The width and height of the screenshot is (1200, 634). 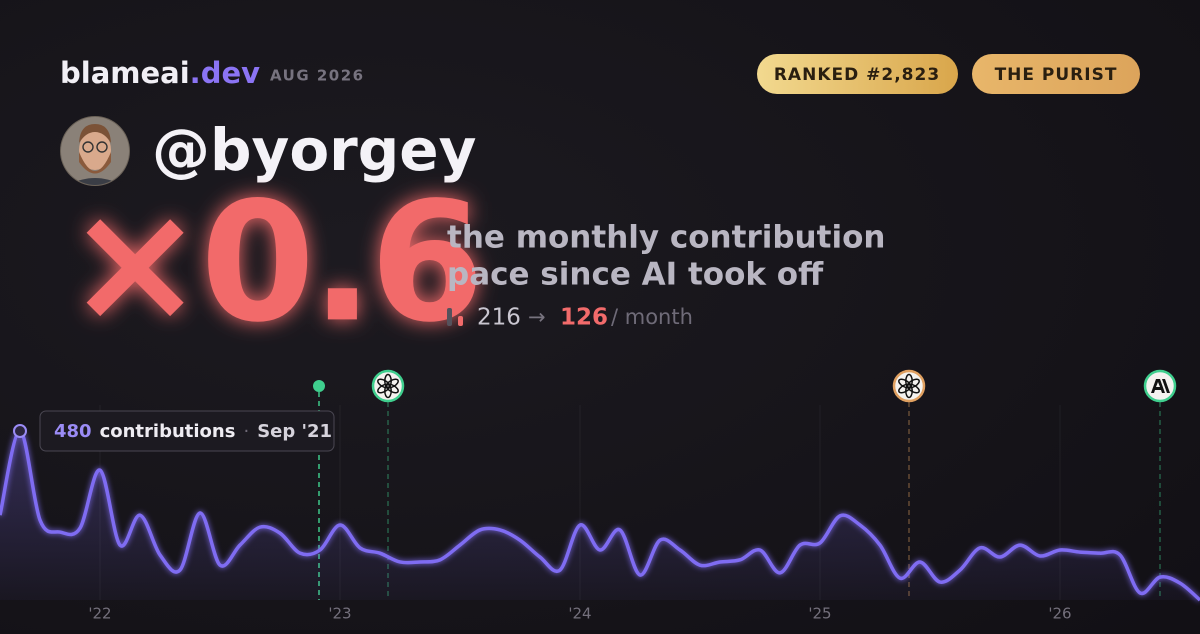 I want to click on avatar, so click(x=95, y=151).